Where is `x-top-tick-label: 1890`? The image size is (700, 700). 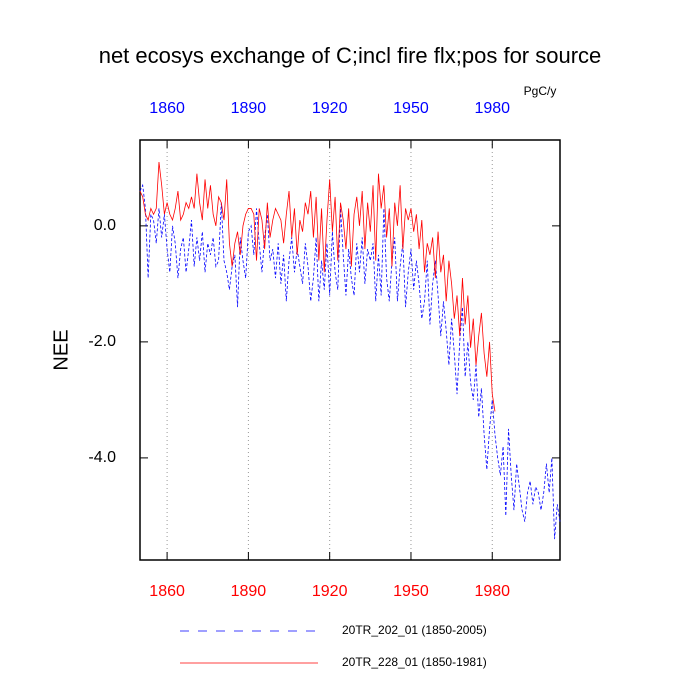 x-top-tick-label: 1890 is located at coordinates (249, 108).